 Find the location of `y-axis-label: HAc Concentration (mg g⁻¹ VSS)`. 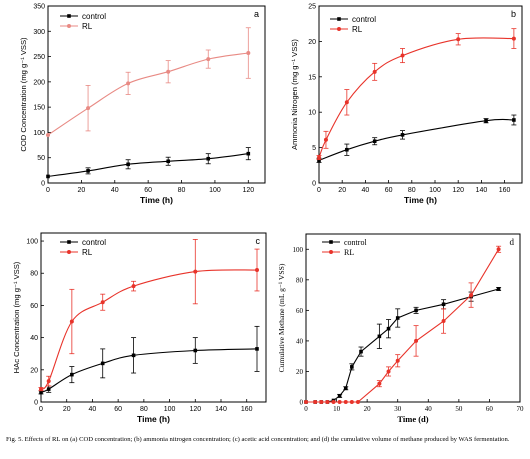

y-axis-label: HAc Concentration (mg g⁻¹ VSS) is located at coordinates (16, 317).